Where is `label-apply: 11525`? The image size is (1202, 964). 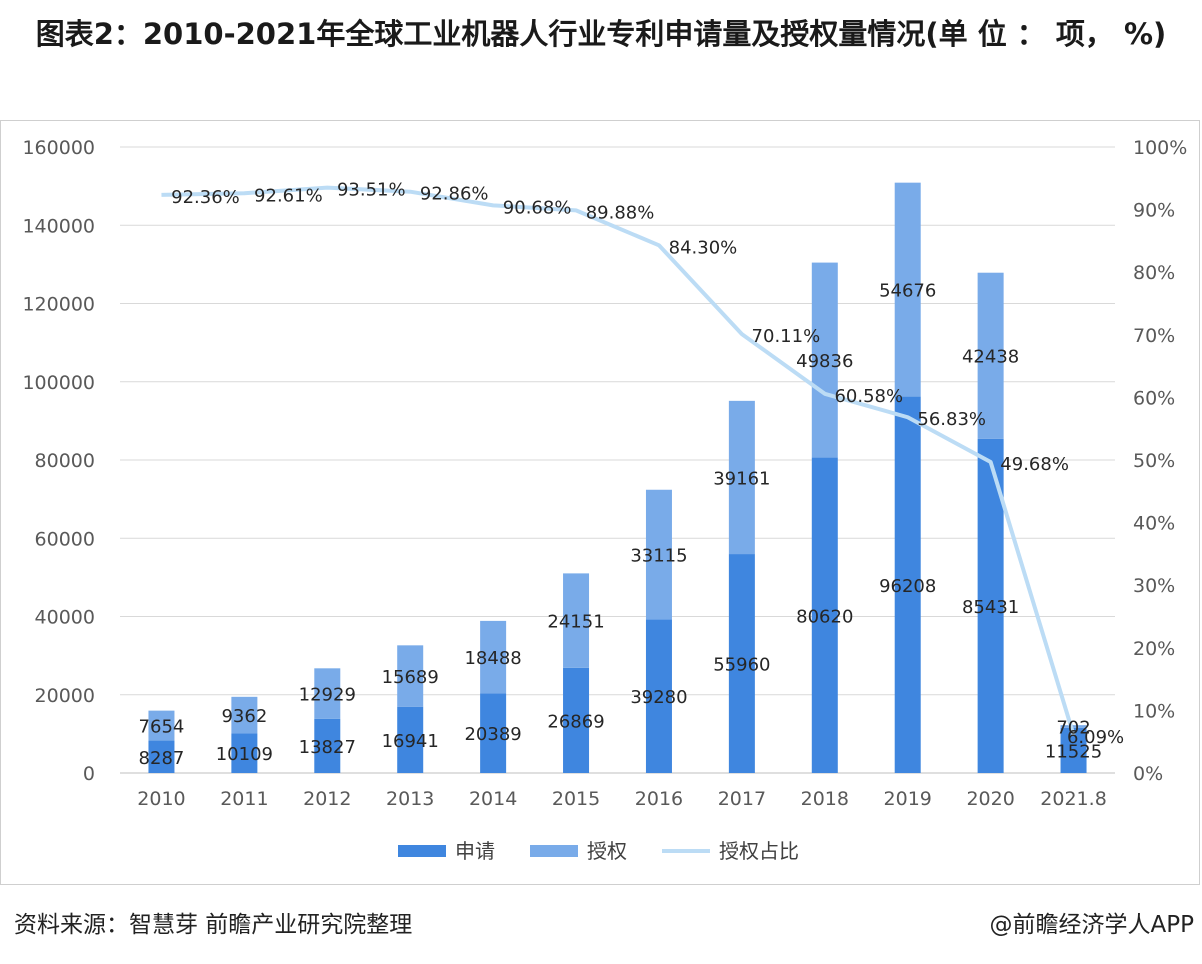 label-apply: 11525 is located at coordinates (1073, 751).